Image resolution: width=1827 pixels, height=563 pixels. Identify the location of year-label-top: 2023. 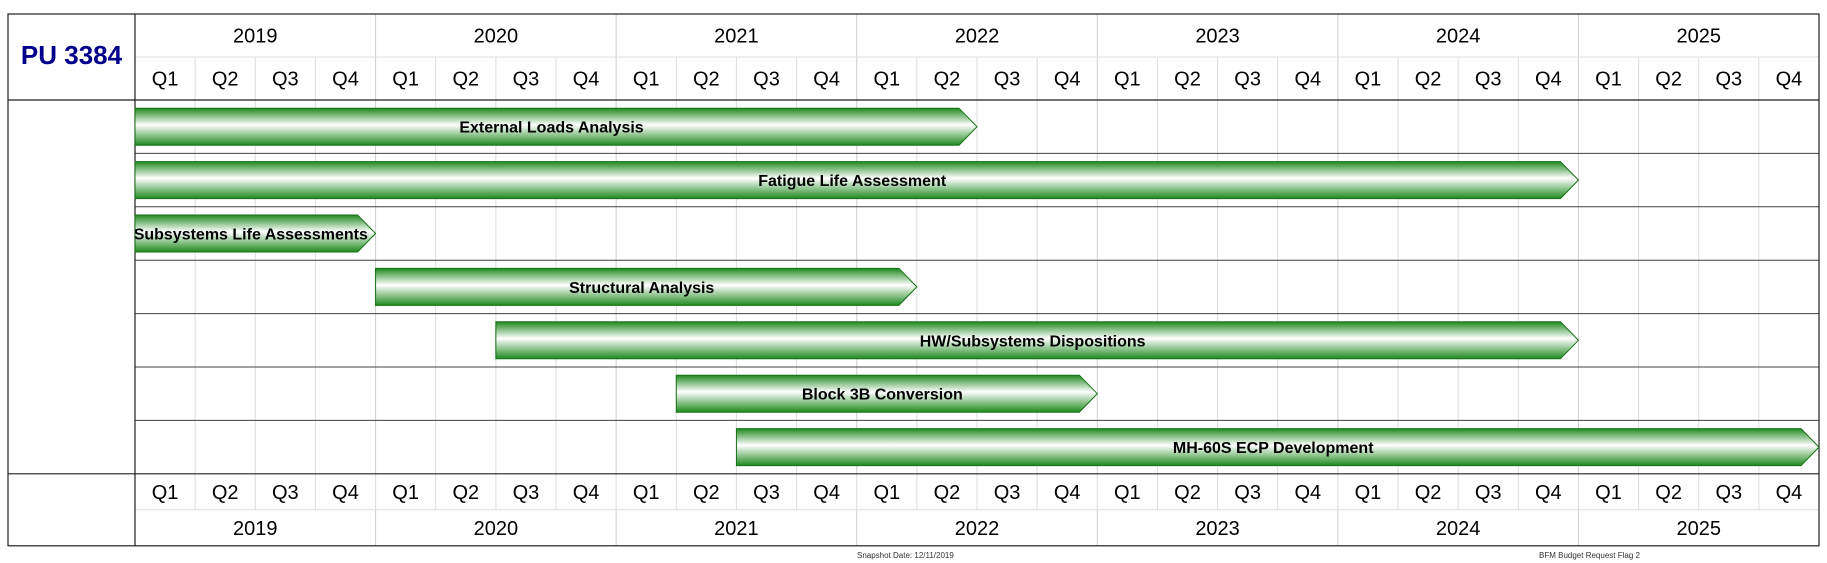
(1217, 37).